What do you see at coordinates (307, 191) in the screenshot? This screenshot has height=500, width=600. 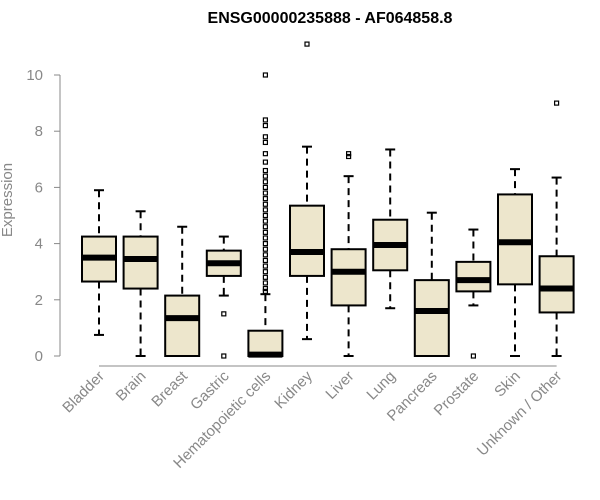 I see `box-kidney` at bounding box center [307, 191].